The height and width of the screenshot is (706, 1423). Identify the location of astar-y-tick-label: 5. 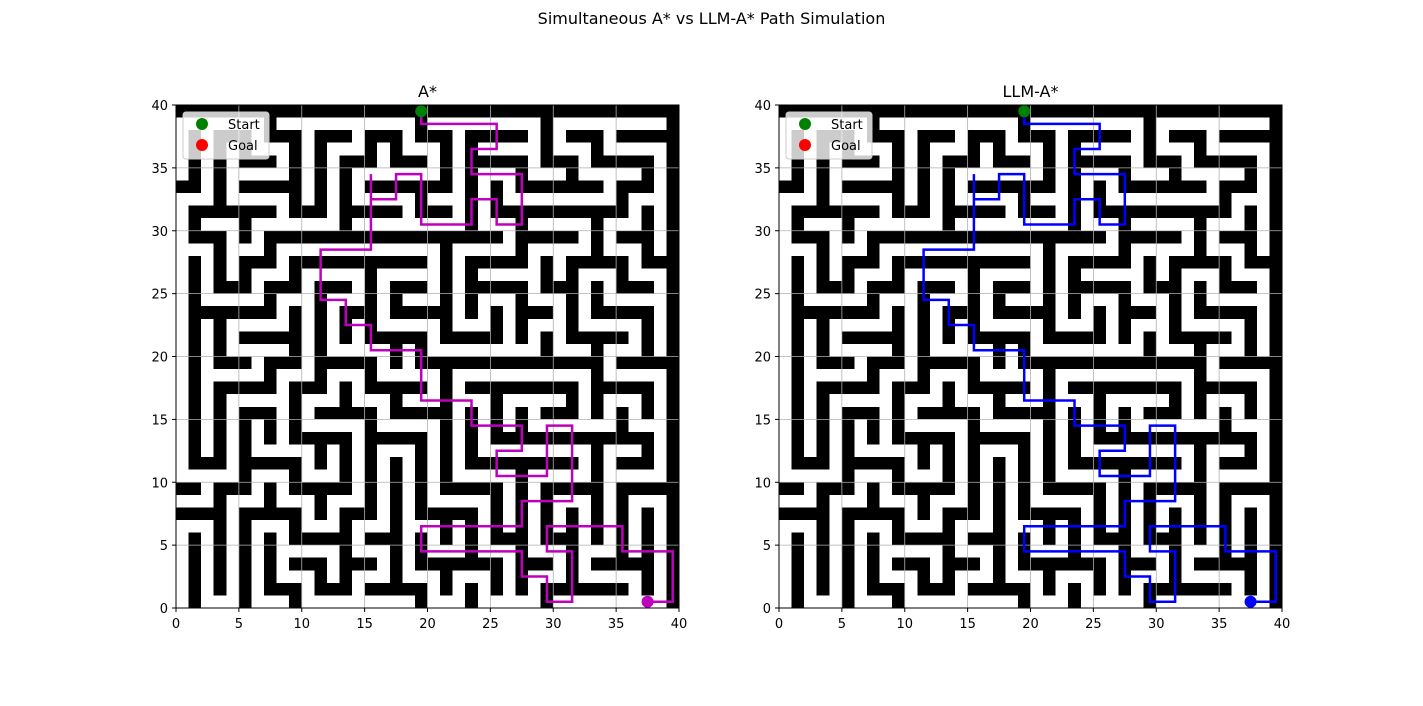
(164, 546).